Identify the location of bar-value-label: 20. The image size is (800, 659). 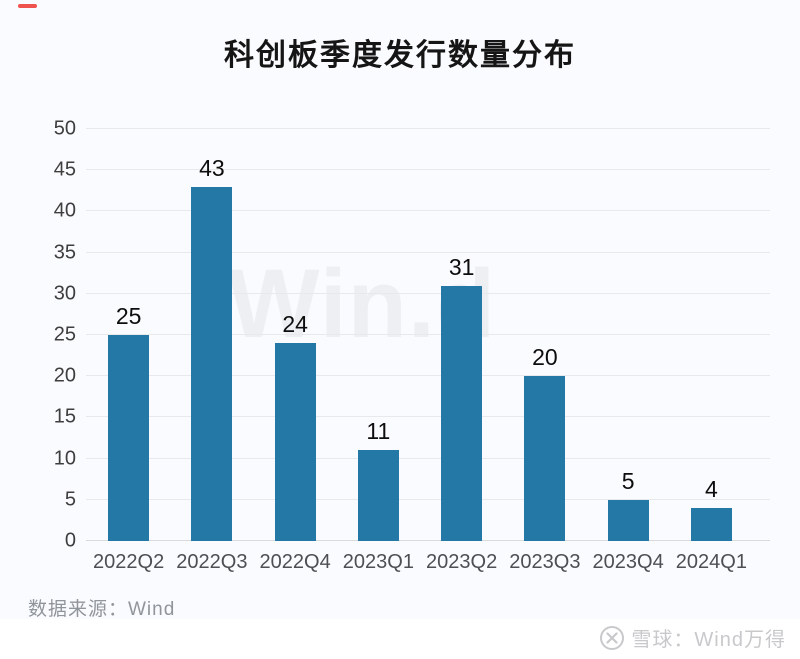
(545, 357).